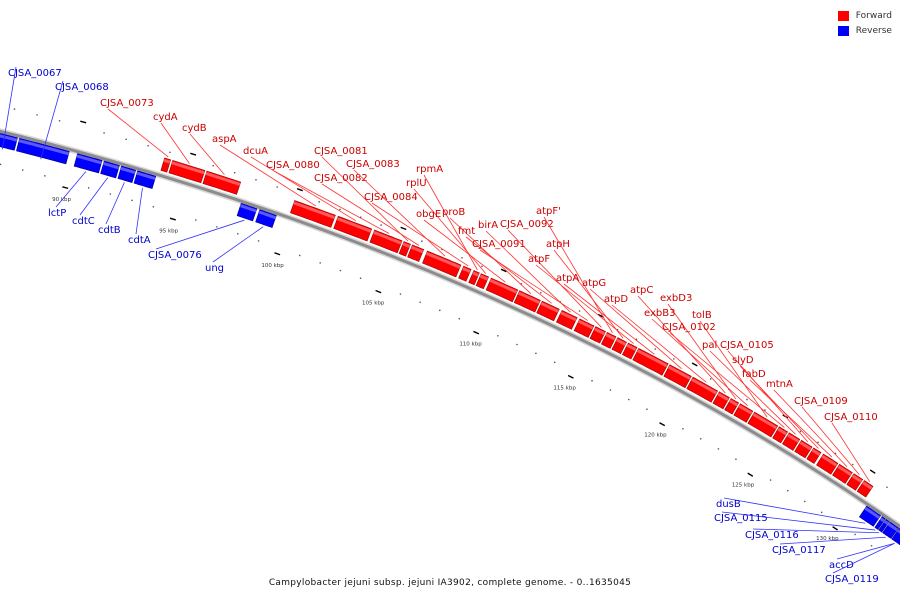  Describe the element at coordinates (127, 103) in the screenshot. I see `gene-label-cjsa-0073: CJSA_0073` at that location.